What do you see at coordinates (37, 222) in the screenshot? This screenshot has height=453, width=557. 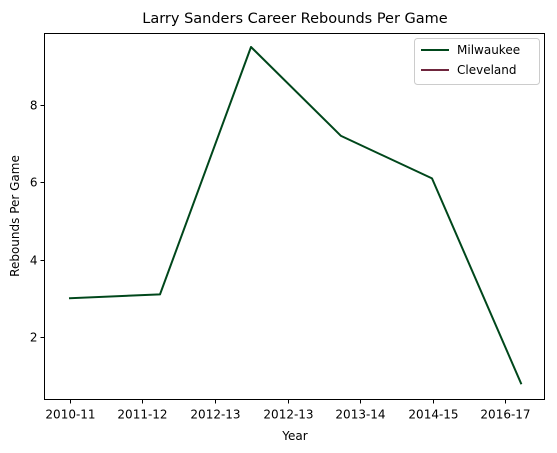 I see `y-axis-ticks: 2 4 6 8` at bounding box center [37, 222].